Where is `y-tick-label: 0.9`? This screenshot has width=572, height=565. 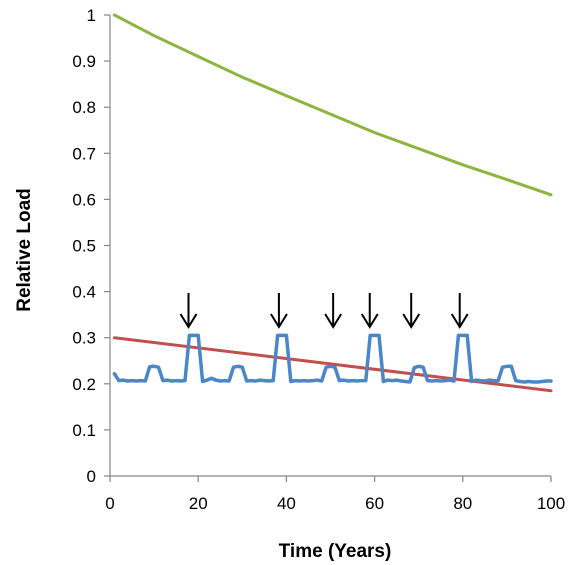 y-tick-label: 0.9 is located at coordinates (84, 61).